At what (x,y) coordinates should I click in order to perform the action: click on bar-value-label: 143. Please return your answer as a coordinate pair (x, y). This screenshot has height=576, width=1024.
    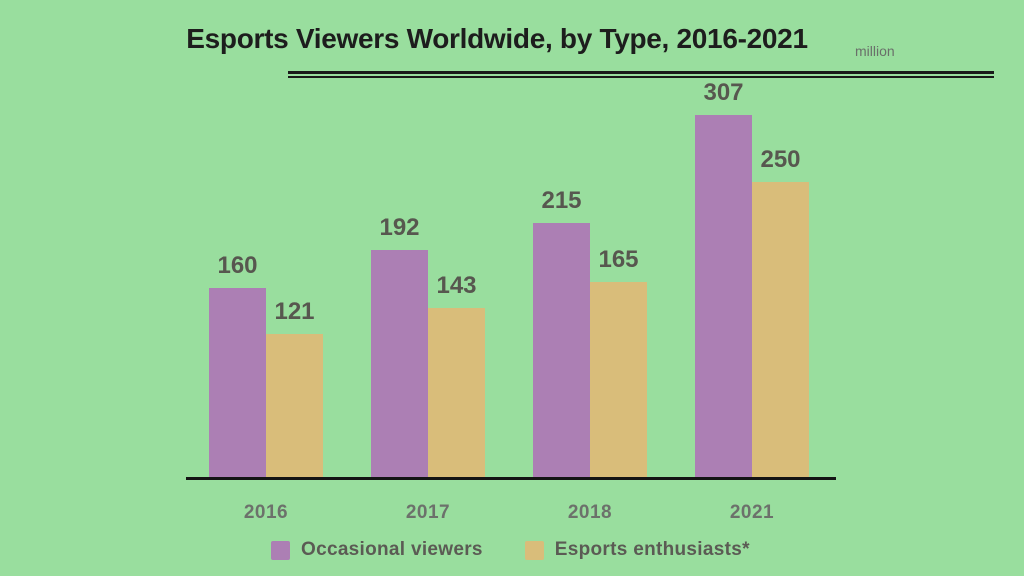
    Looking at the image, I should click on (456, 285).